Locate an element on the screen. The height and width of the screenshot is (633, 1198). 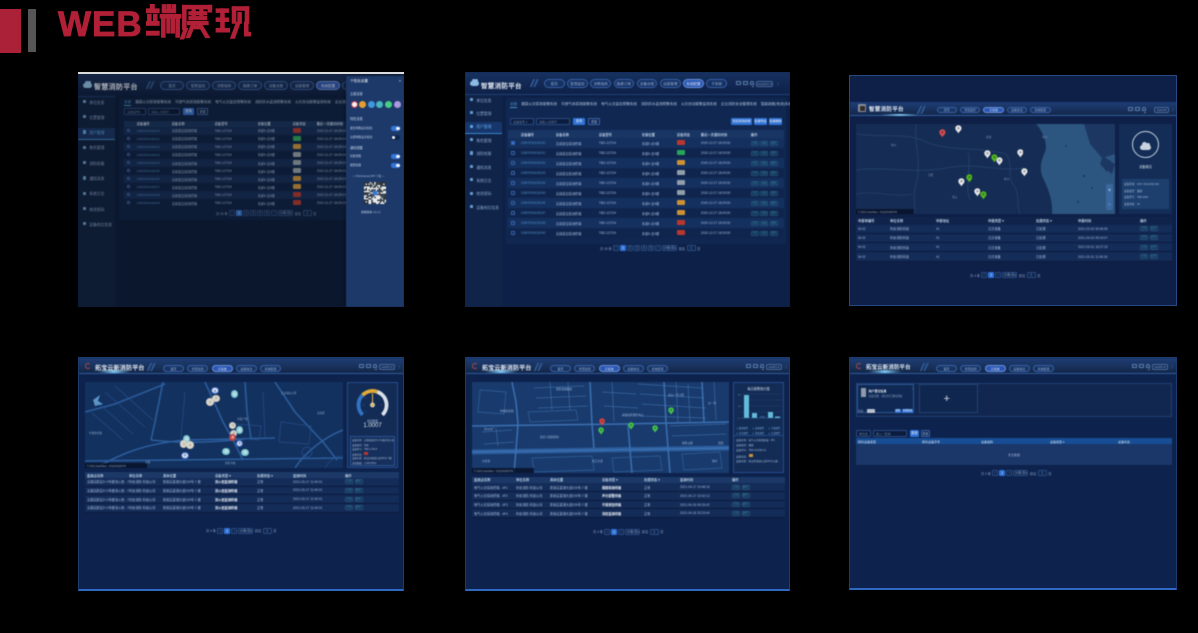
svg-text: 20 is located at coordinates (739, 407).